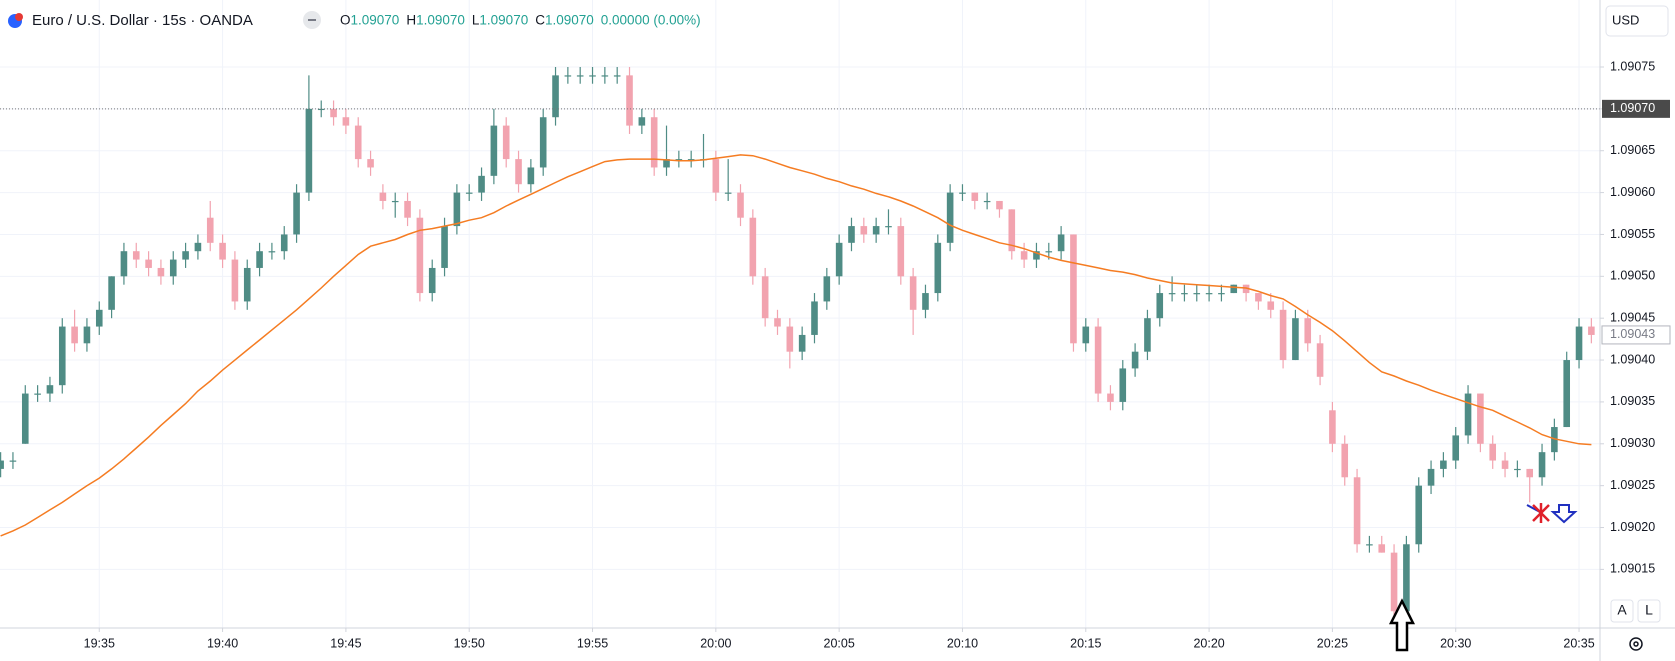  Describe the element at coordinates (1632, 317) in the screenshot. I see `y-tick-label: 1.09045` at that location.